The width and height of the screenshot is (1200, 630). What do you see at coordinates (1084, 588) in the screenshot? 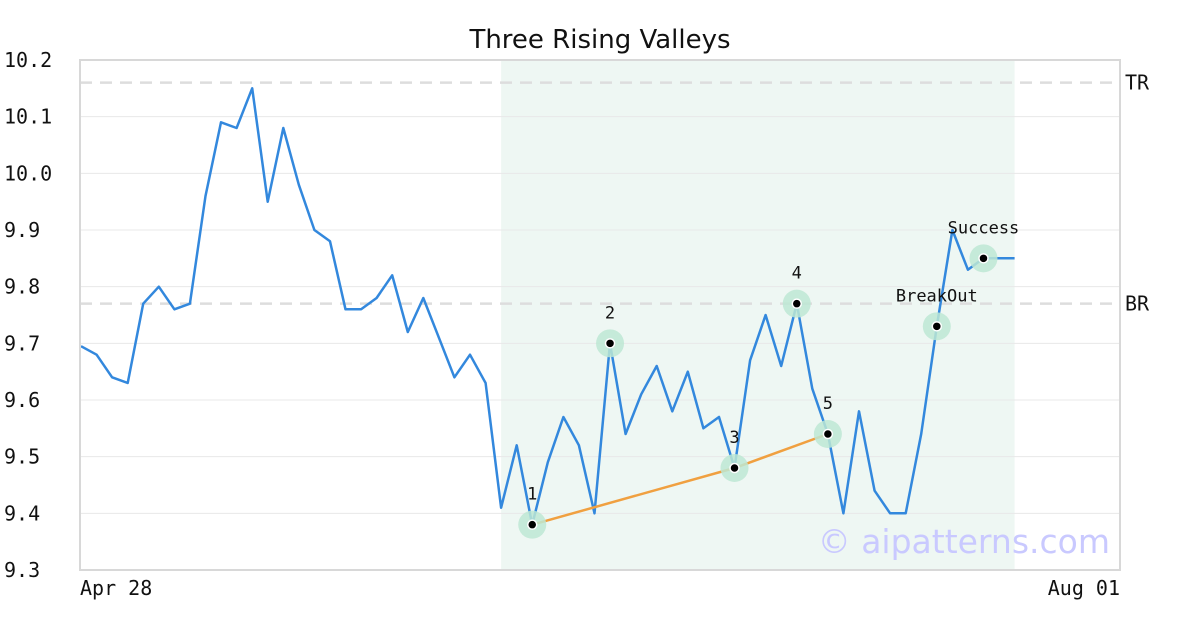
I see `x-tick-label: Aug 01` at bounding box center [1084, 588].